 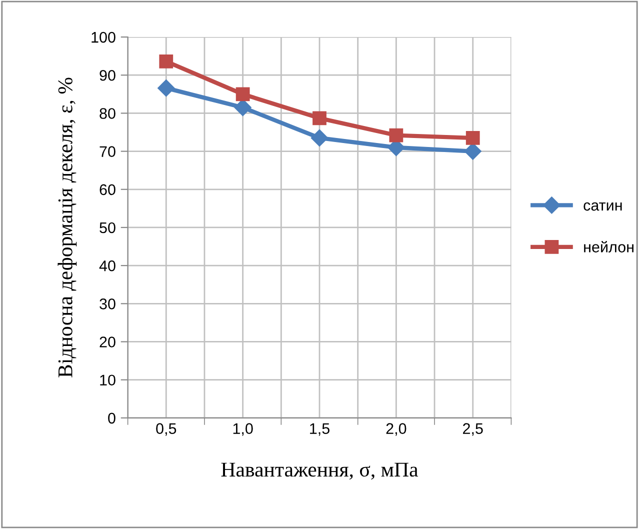 I want to click on y-axis-title: Відносна деформація декеля, ε, %, so click(x=67, y=228).